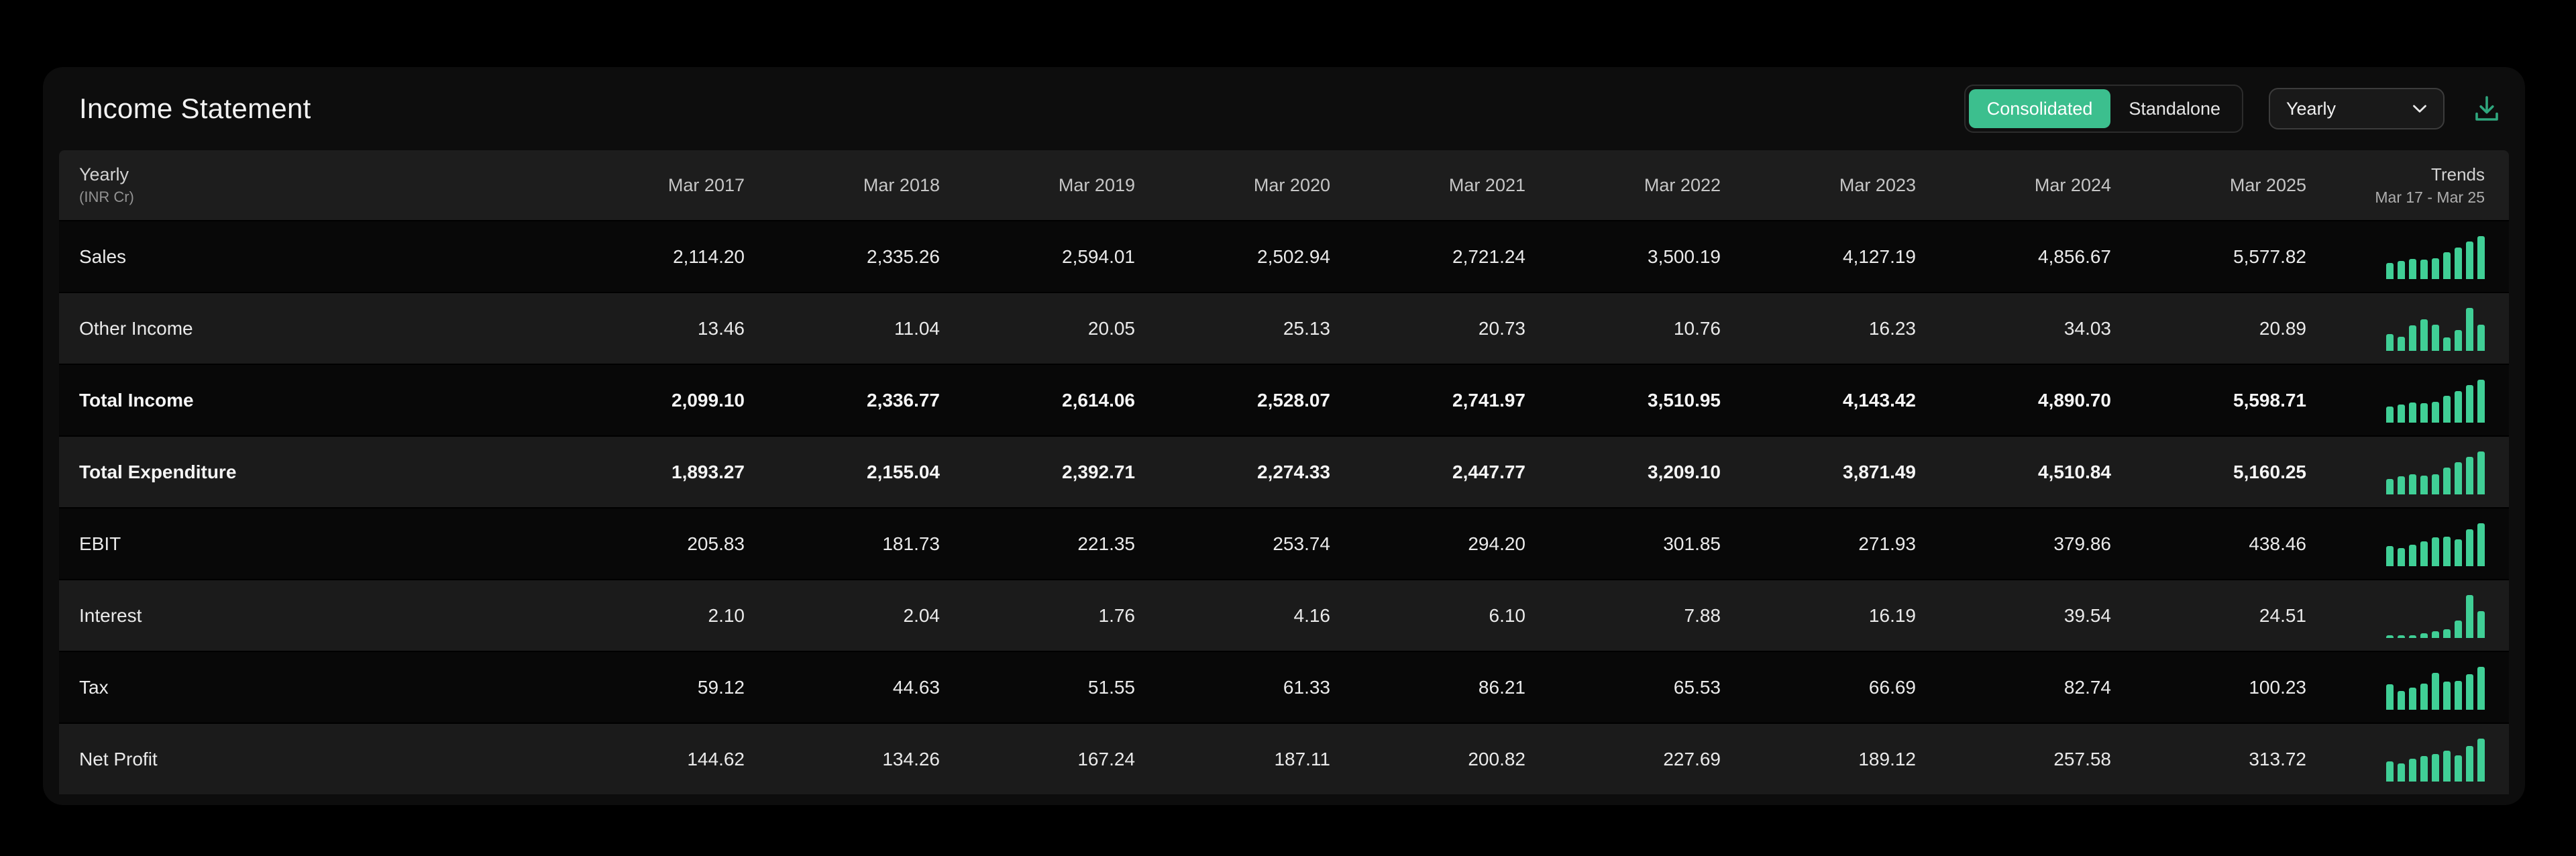 The image size is (2576, 856). Describe the element at coordinates (2357, 108) in the screenshot. I see `period-dropdown: Yearly` at that location.